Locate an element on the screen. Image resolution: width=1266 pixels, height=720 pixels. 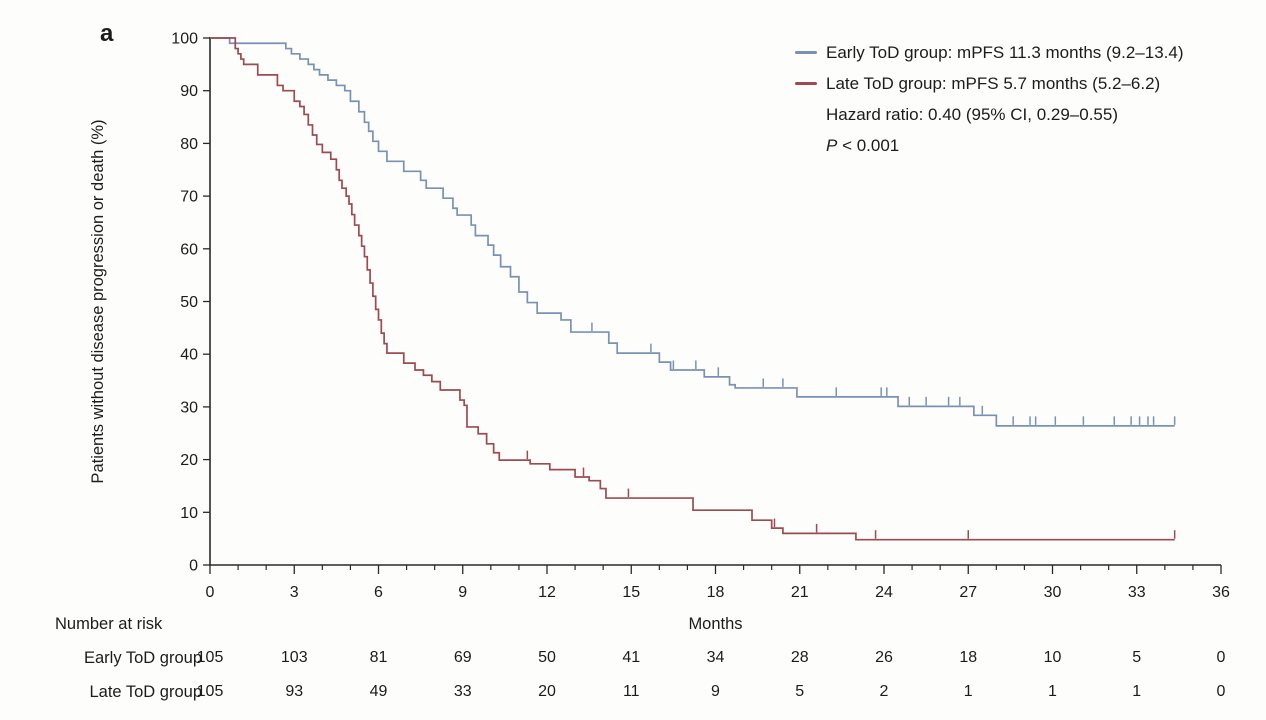
panel-label: a is located at coordinates (107, 33).